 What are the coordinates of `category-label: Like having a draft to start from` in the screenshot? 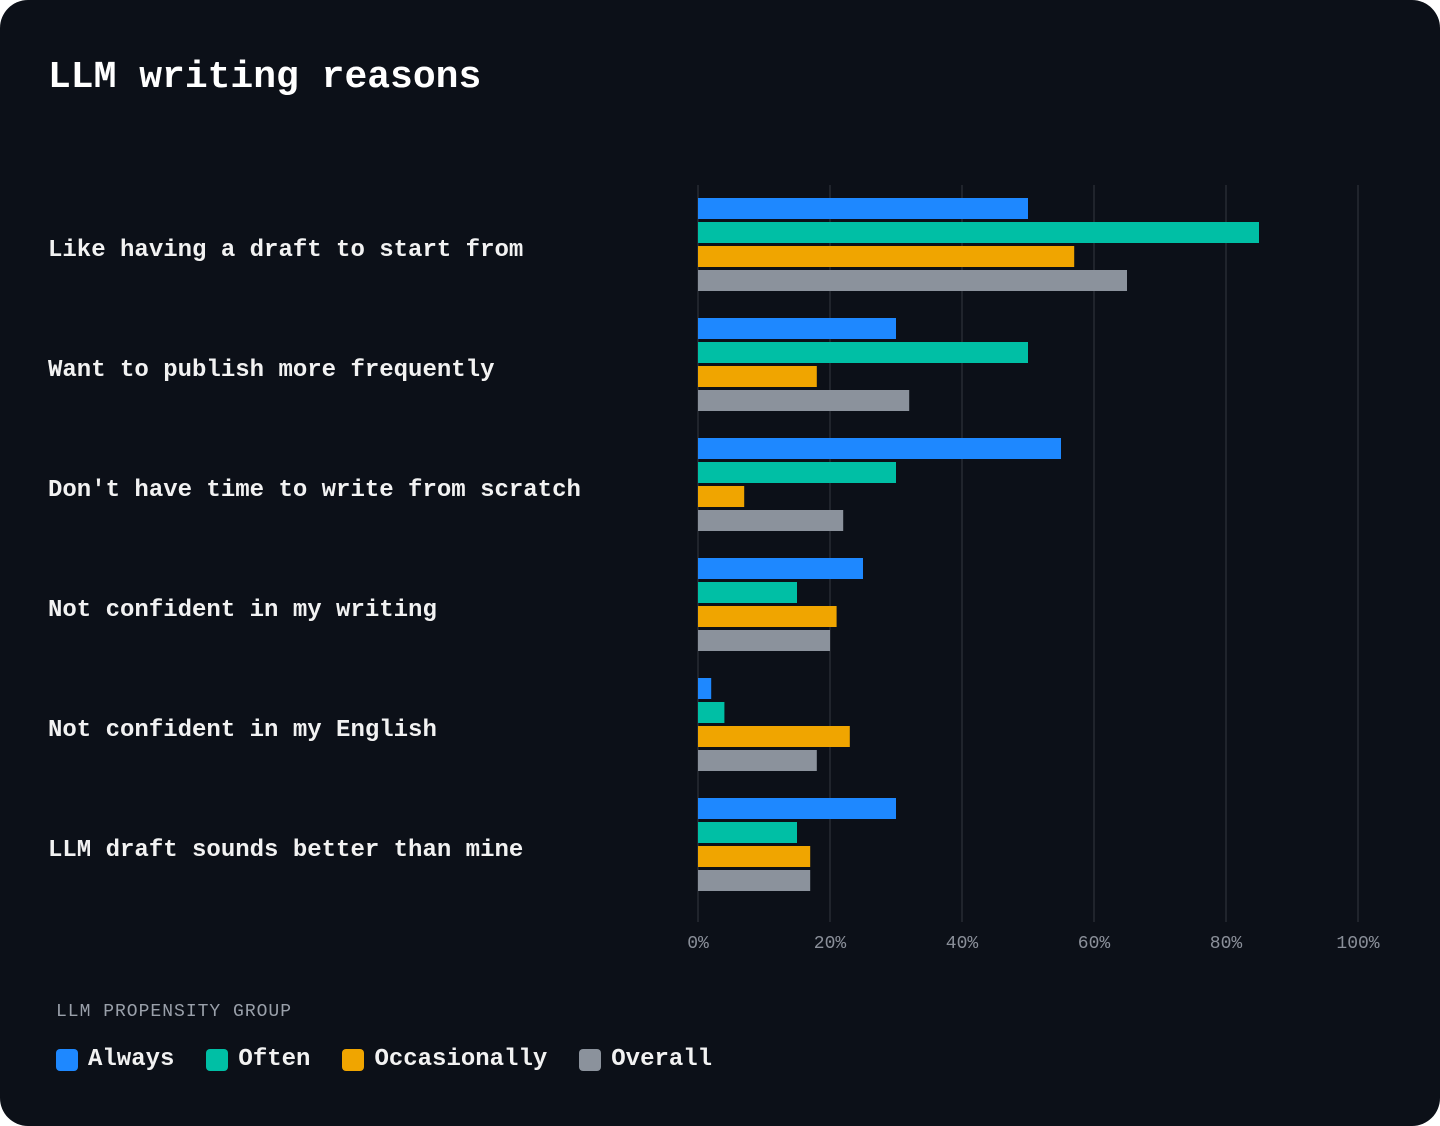 It's located at (285, 250).